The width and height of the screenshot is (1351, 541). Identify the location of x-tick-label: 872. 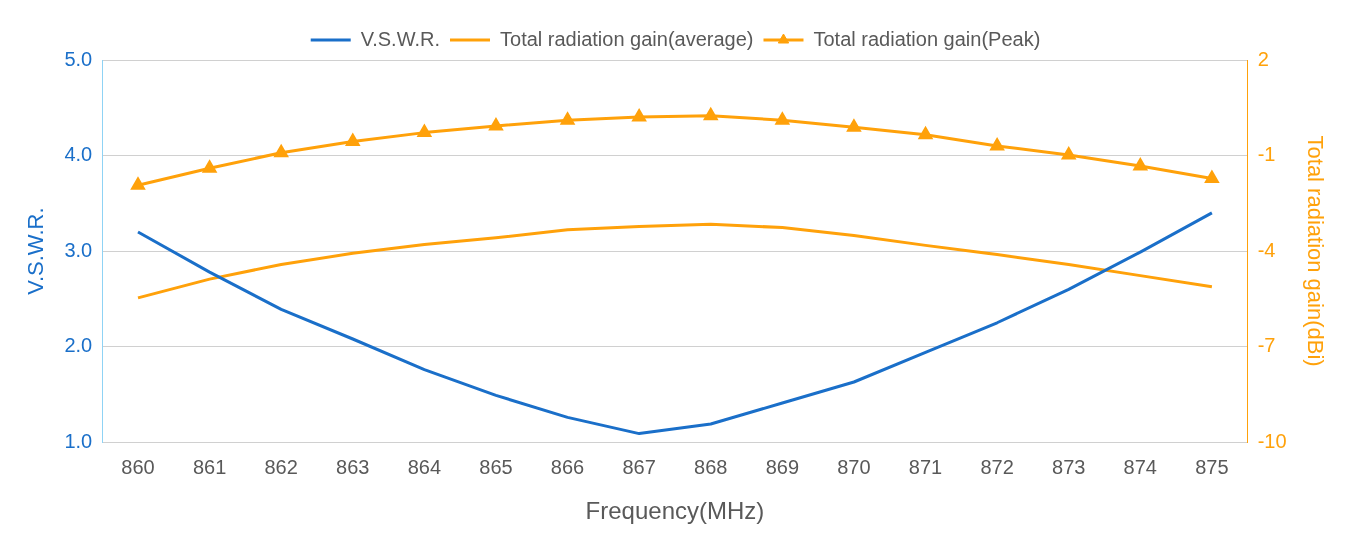
(997, 466).